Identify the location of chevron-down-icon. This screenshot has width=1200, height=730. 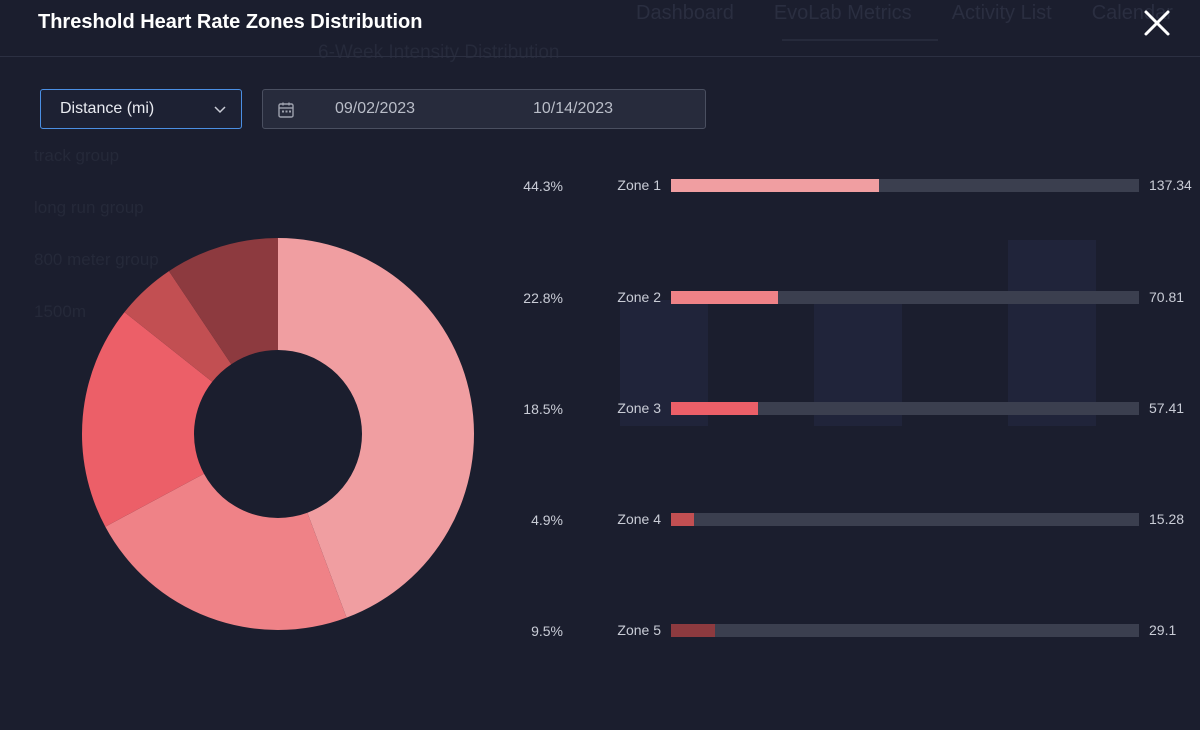
(220, 110).